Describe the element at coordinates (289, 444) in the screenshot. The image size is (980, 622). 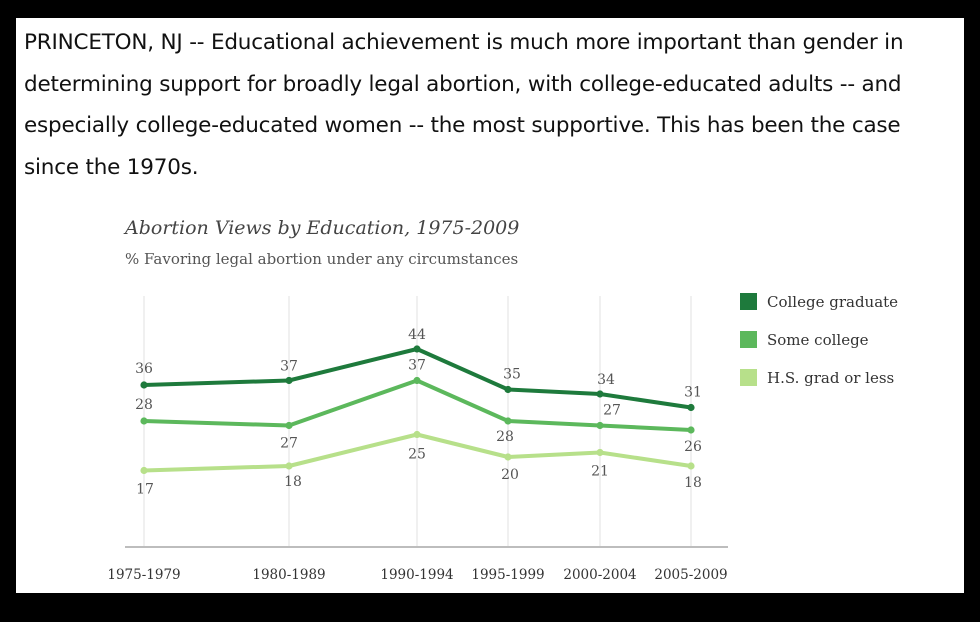
I see `data-label-s1-1: 27` at that location.